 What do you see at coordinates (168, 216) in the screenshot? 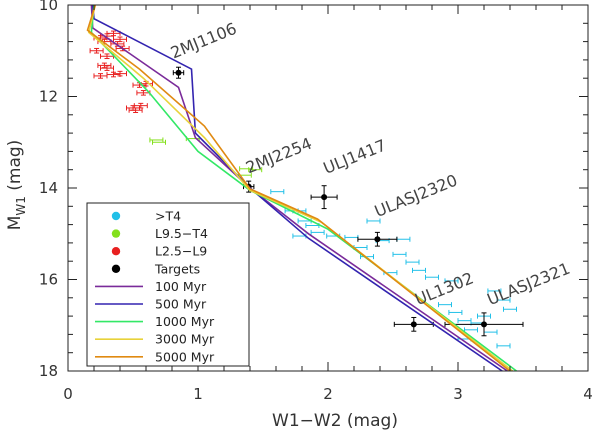
I see `legend-label: >T4` at bounding box center [168, 216].